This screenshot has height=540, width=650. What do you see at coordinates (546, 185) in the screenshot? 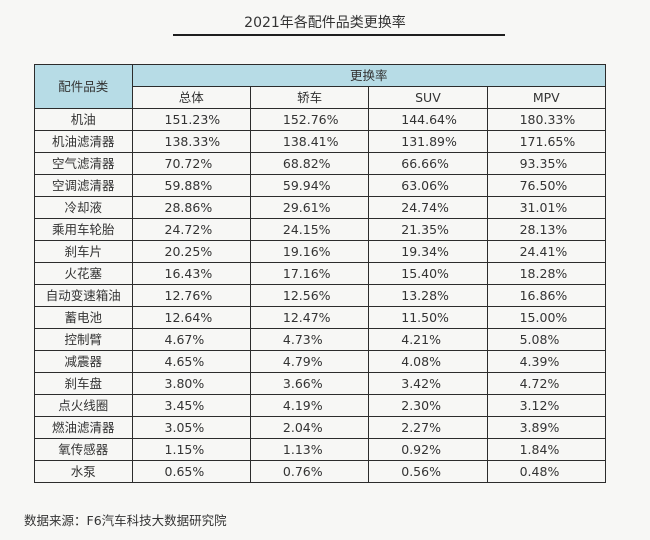
I see `rate-cell-mpv: 76.50%` at bounding box center [546, 185].